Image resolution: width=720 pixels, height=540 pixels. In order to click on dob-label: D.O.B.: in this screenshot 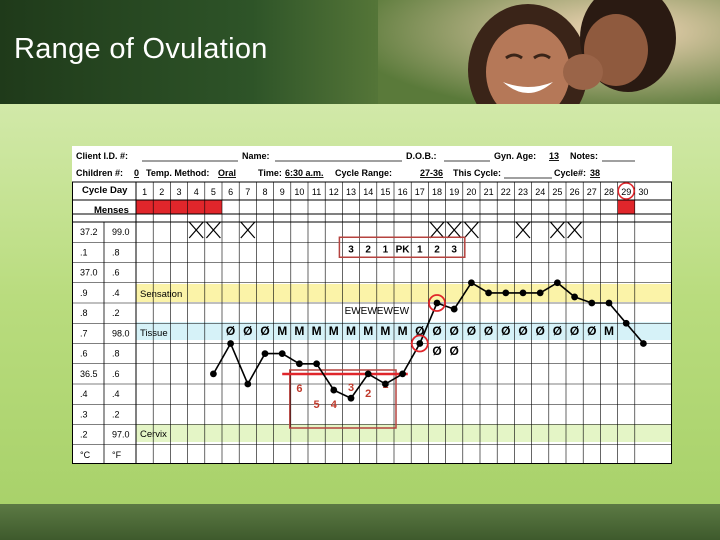, I will do `click(421, 156)`.